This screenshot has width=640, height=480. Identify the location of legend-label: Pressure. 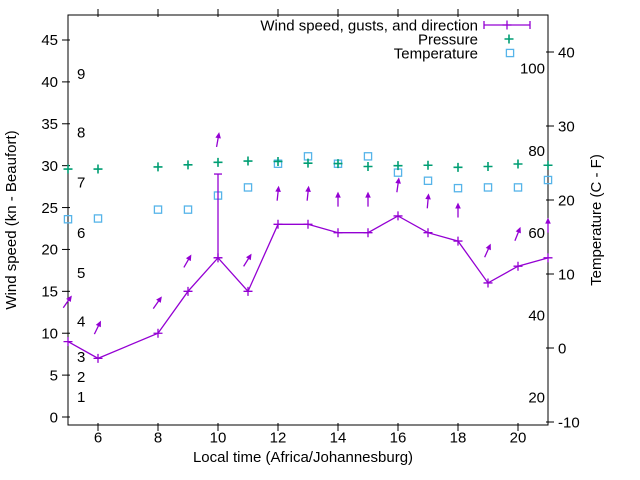
(448, 39).